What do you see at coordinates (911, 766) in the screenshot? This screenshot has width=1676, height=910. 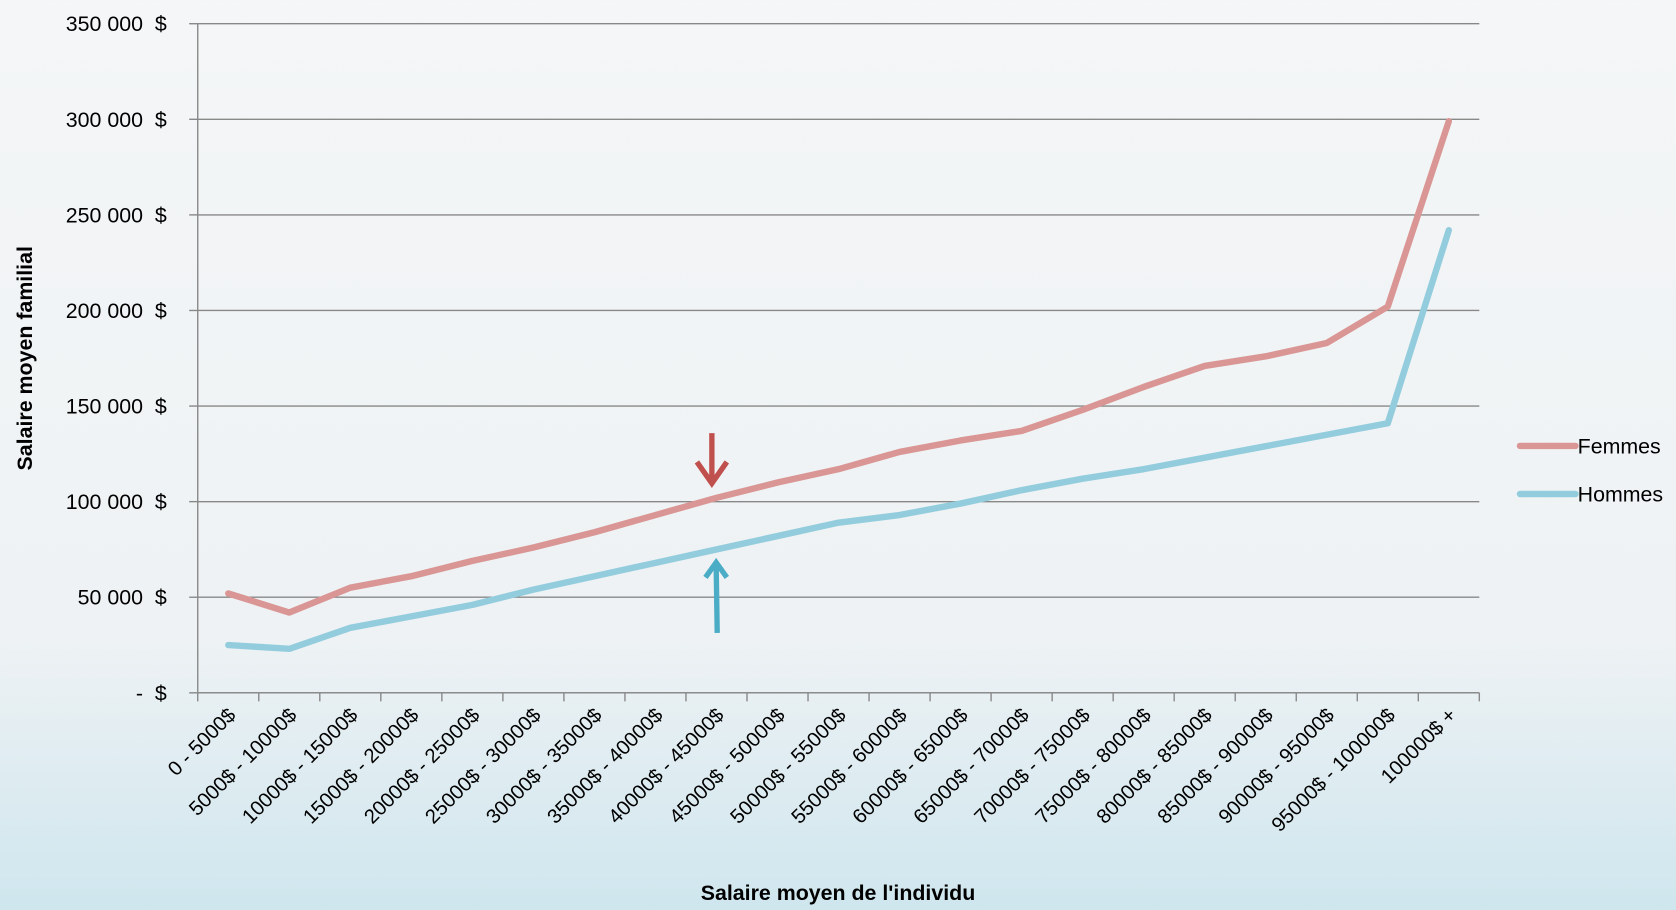 I see `x-tick-label: 60000$ - 65000$` at bounding box center [911, 766].